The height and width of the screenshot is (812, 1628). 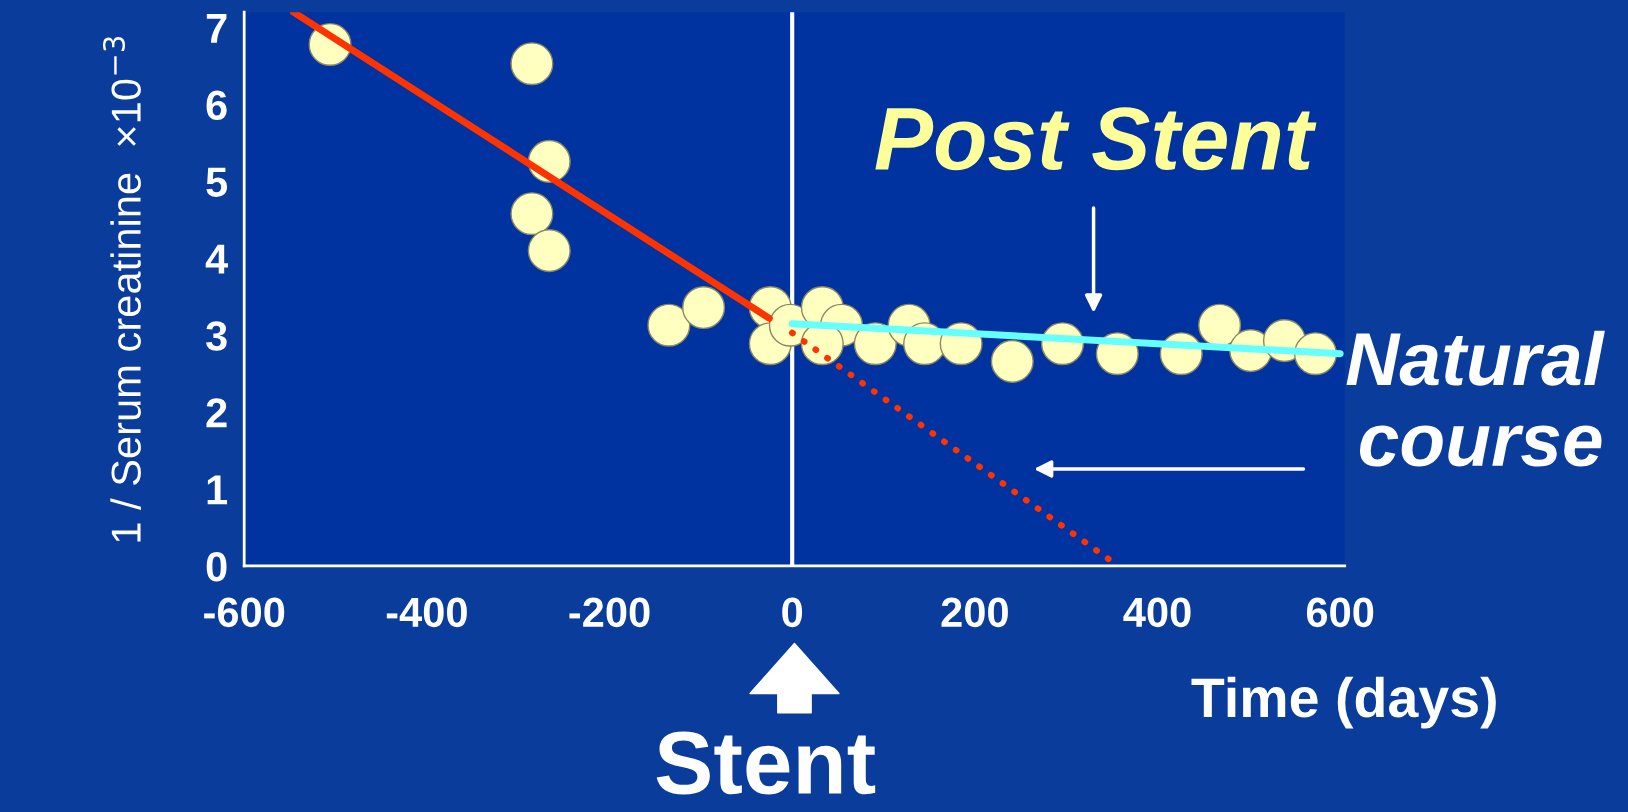 What do you see at coordinates (121, 289) in the screenshot?
I see `y-axis-title: 1 / Serum creatinine ×10$^{−3}$` at bounding box center [121, 289].